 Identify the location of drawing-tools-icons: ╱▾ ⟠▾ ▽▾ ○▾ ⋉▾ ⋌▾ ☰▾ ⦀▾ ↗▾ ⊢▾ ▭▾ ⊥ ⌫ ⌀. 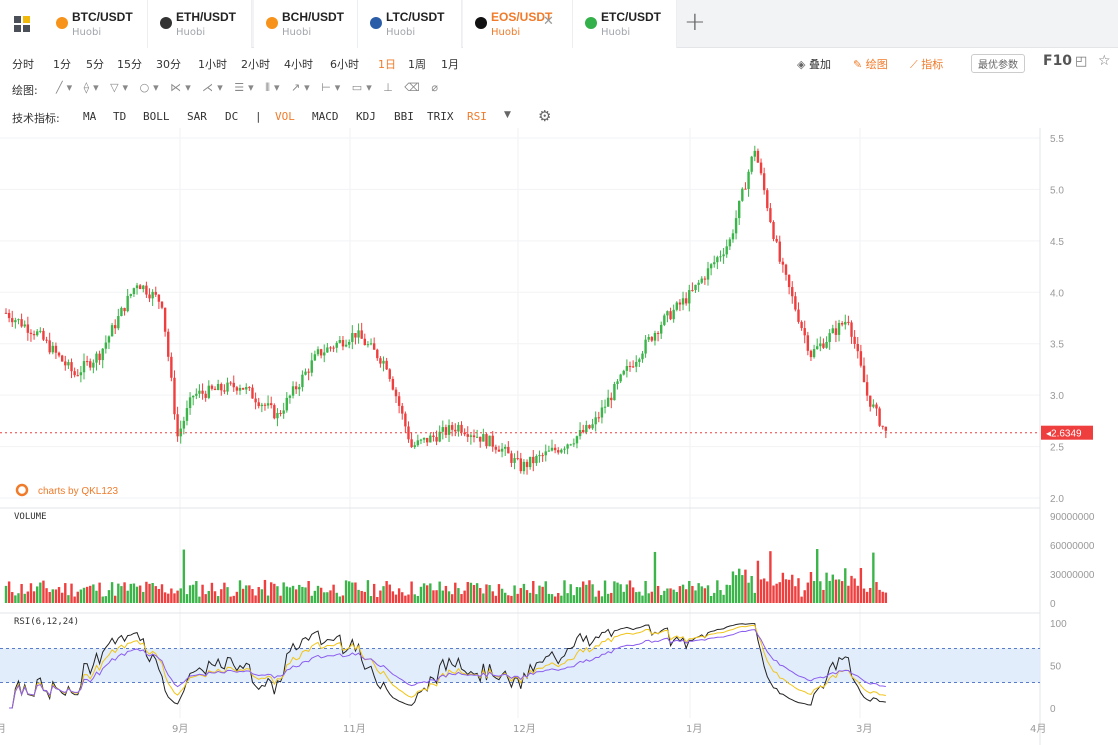
(249, 87).